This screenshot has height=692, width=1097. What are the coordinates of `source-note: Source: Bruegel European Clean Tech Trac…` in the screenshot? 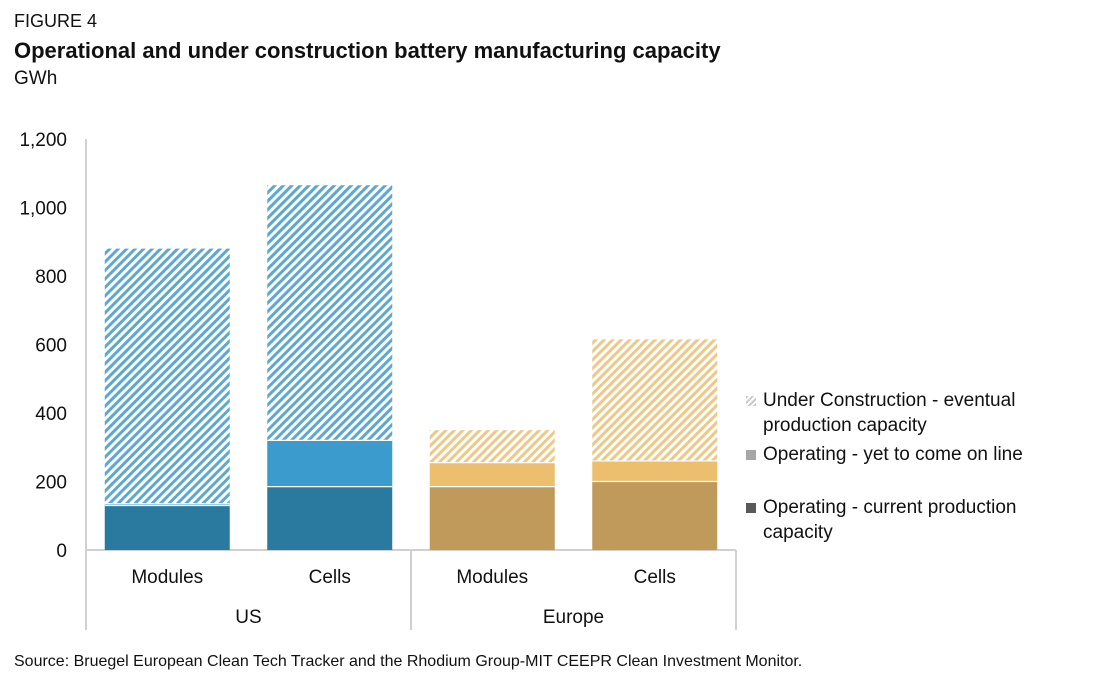 It's located at (408, 661).